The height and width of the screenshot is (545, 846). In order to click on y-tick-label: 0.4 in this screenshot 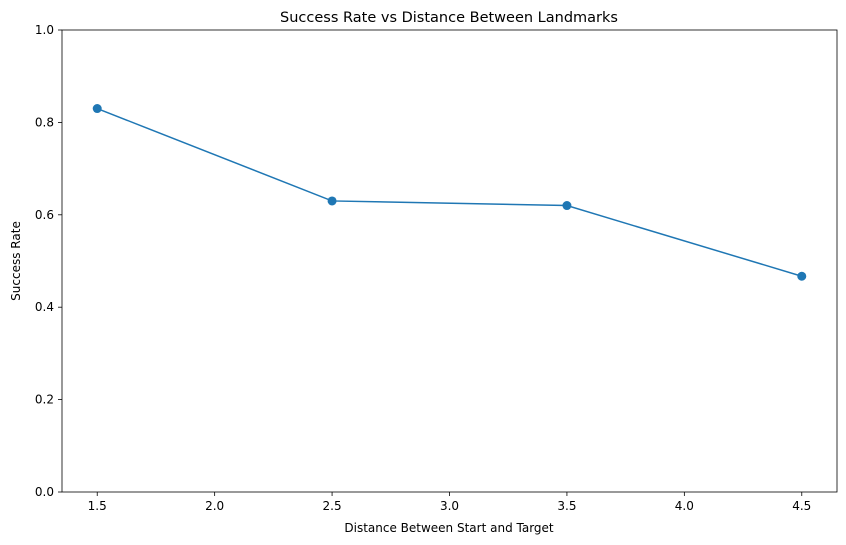, I will do `click(44, 307)`.